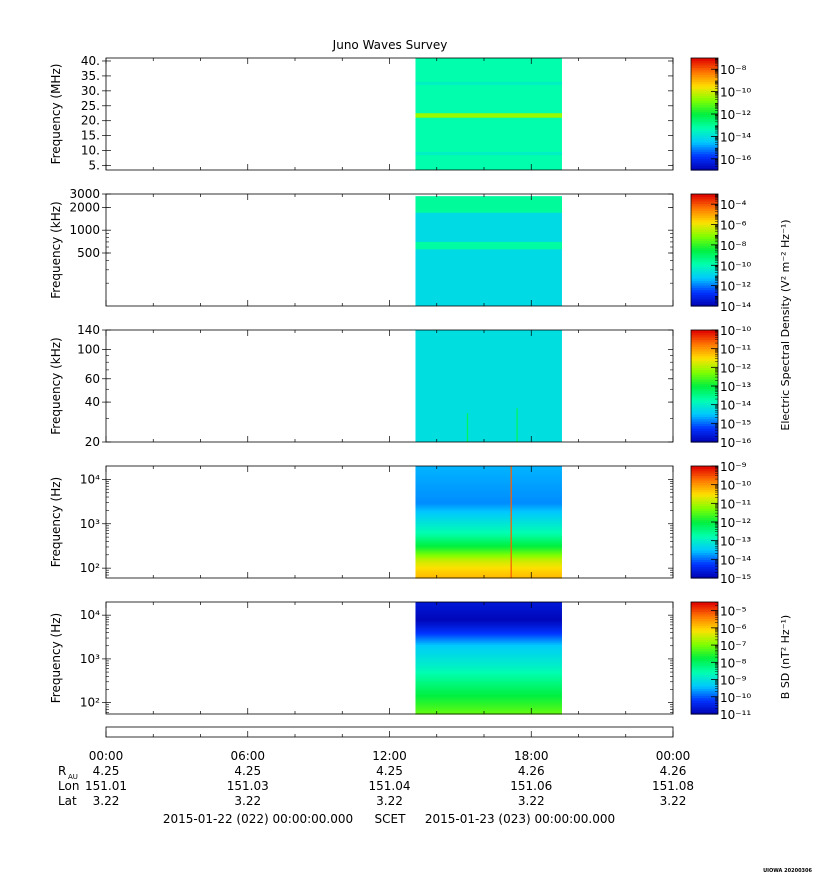 This screenshot has height=880, width=815. I want to click on colorbar-tick-label: 10⁻⁵, so click(733, 612).